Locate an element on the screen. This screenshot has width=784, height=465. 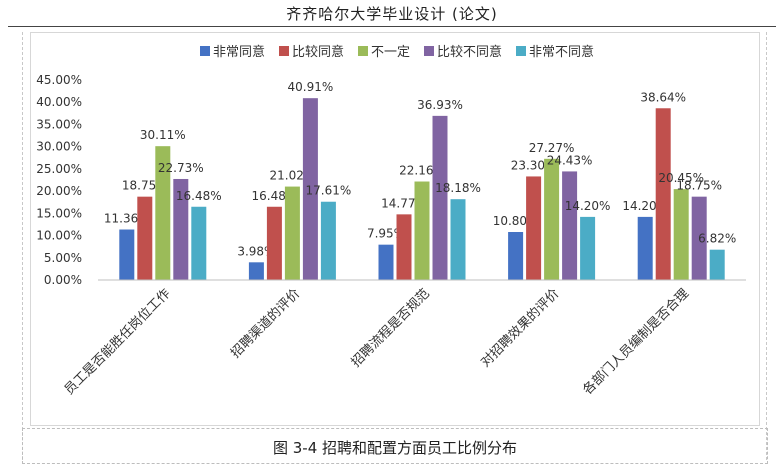
y-tick-label: 25.00% is located at coordinates (59, 169).